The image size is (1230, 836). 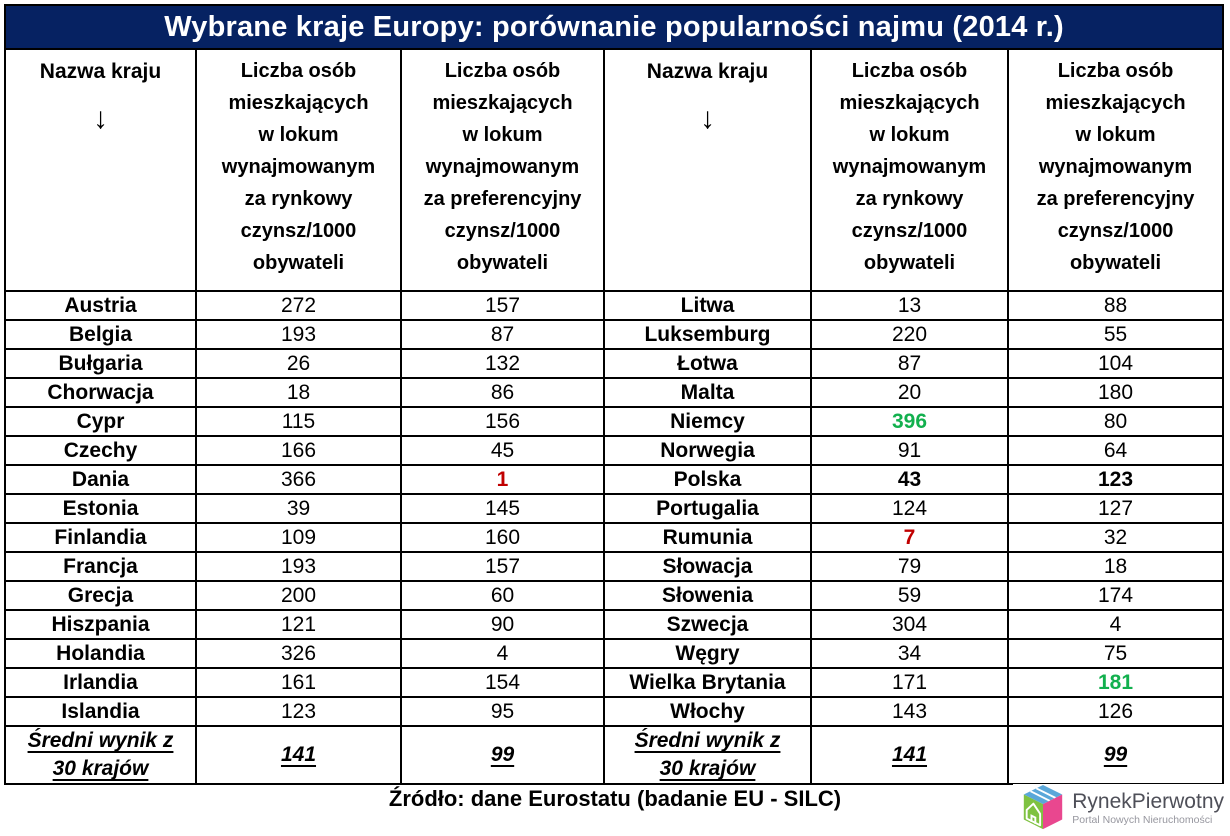 I want to click on preferential-rent-value: 180, so click(x=1115, y=392).